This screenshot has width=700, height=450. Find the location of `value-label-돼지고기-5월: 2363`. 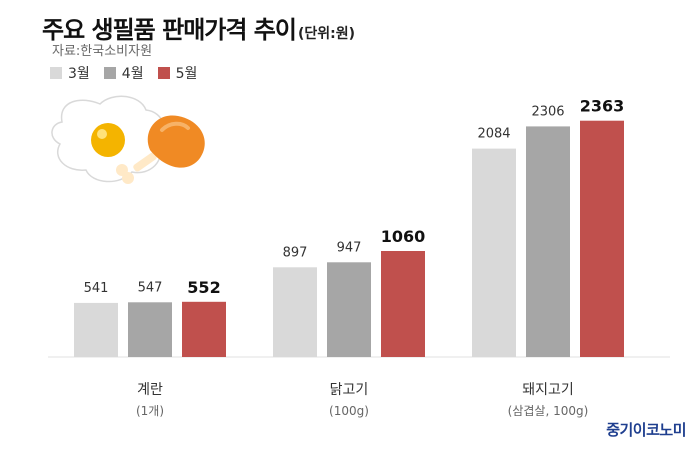

value-label-돼지고기-5월: 2363 is located at coordinates (602, 106).